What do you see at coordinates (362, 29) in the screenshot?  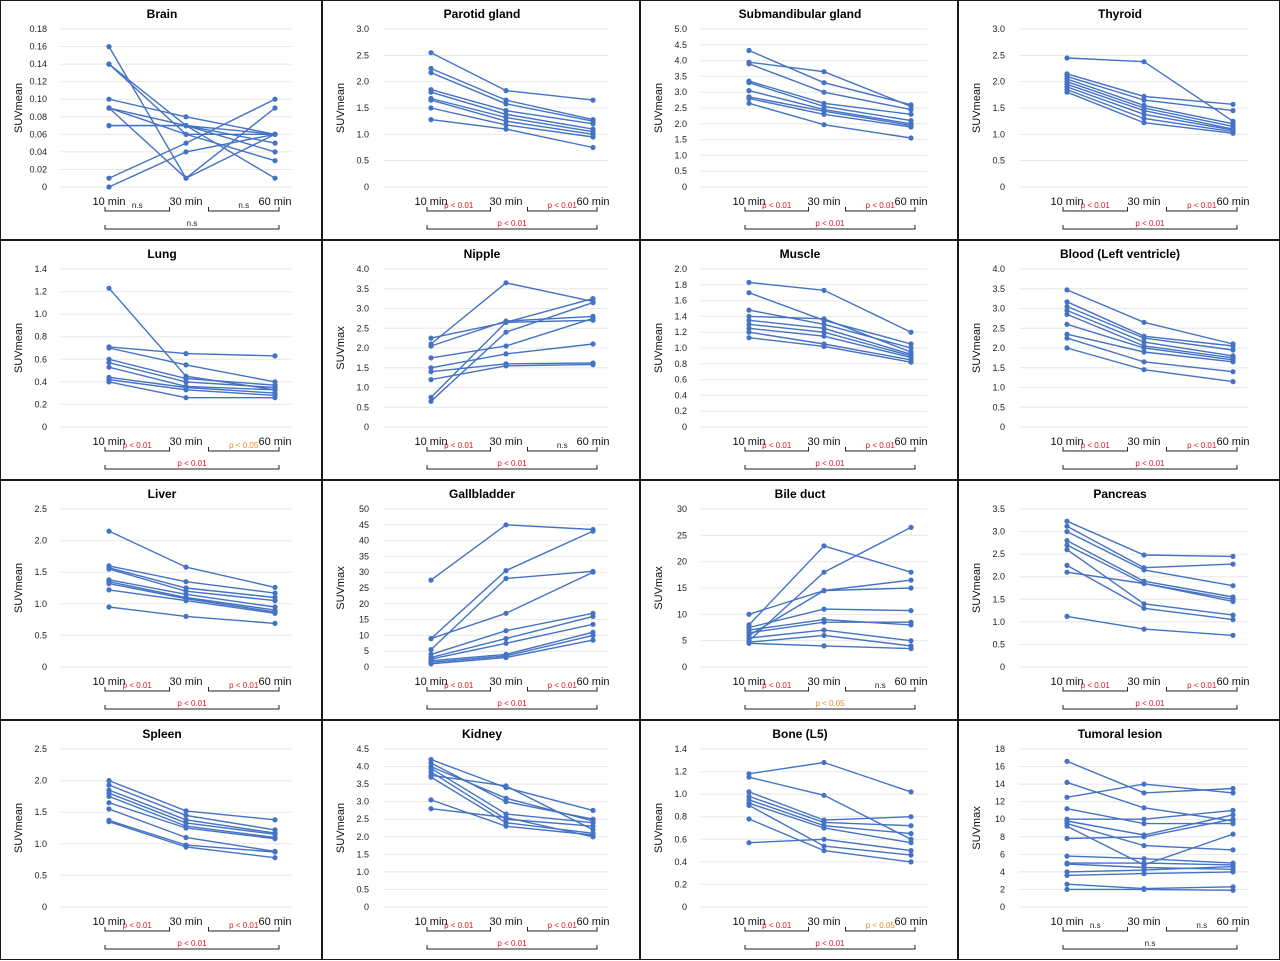 I see `y-tick-label: 3.0` at bounding box center [362, 29].